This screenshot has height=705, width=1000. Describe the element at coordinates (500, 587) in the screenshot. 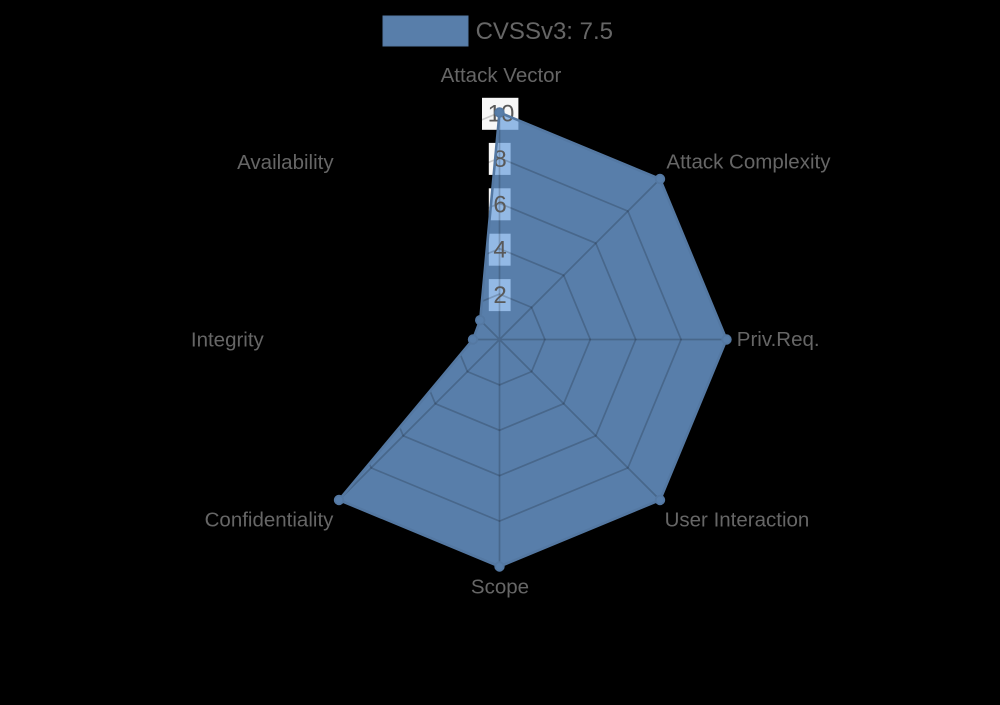

I see `svg-text: Scope` at that location.